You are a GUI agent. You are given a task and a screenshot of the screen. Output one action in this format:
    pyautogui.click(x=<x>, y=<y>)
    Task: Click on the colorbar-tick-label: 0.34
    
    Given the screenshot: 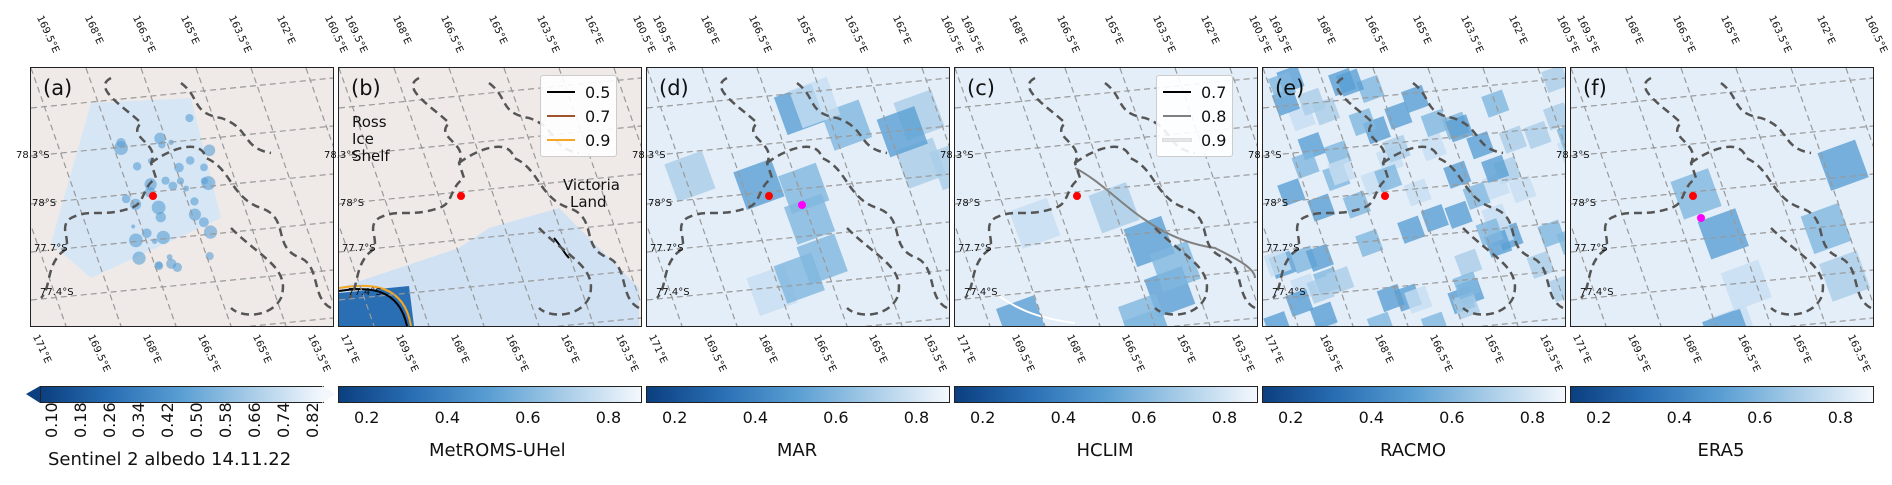 What is the action you would take?
    pyautogui.click(x=138, y=420)
    